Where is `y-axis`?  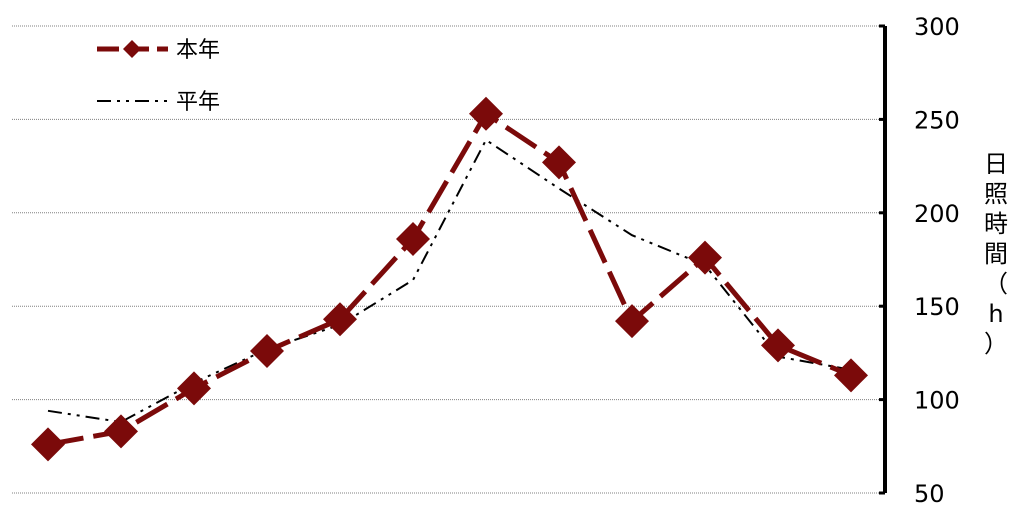 y-axis is located at coordinates (883, 259).